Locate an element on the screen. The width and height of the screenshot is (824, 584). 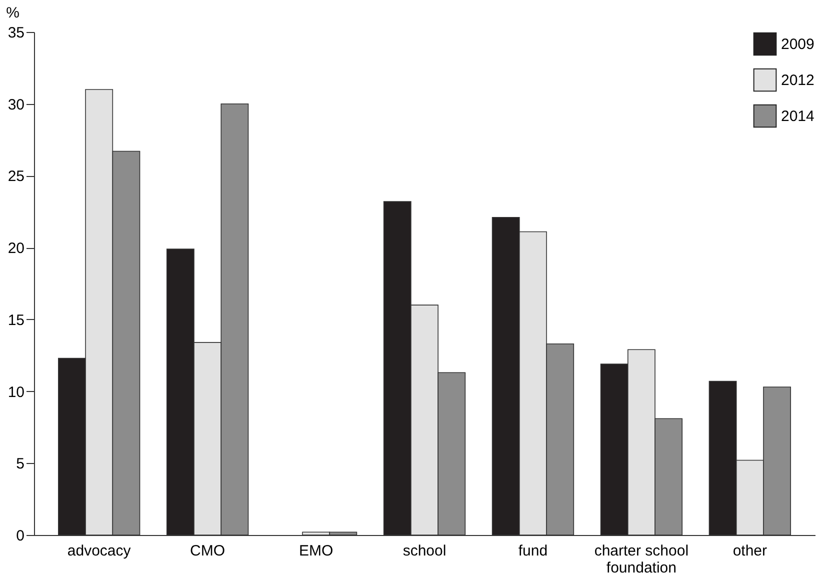
legend-label: 2014 is located at coordinates (797, 116).